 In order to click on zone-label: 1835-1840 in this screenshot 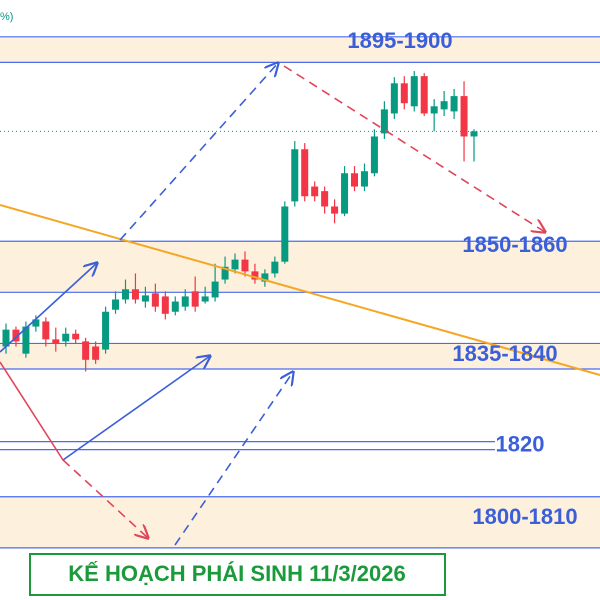, I will do `click(504, 353)`.